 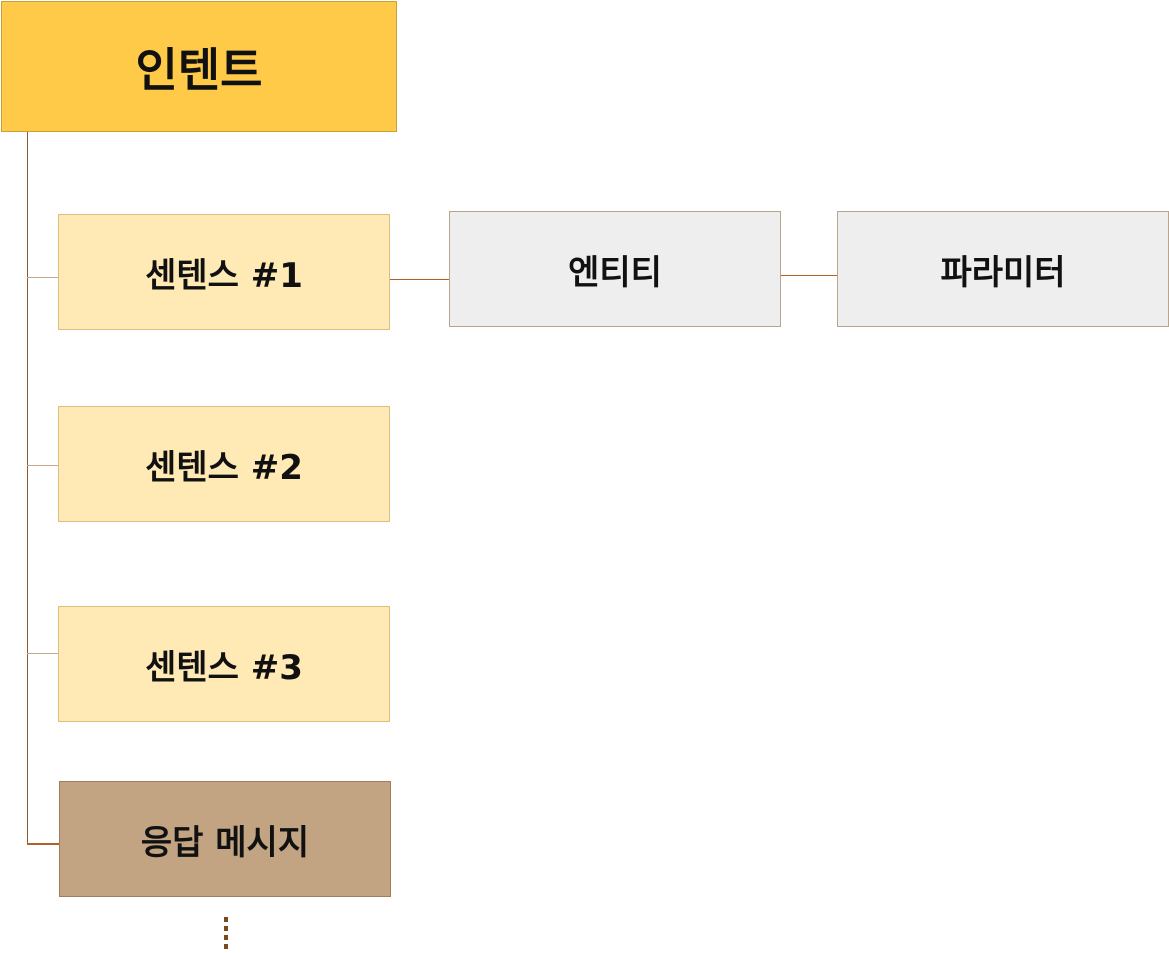 I want to click on intent-node: 인텐트, so click(x=199, y=66).